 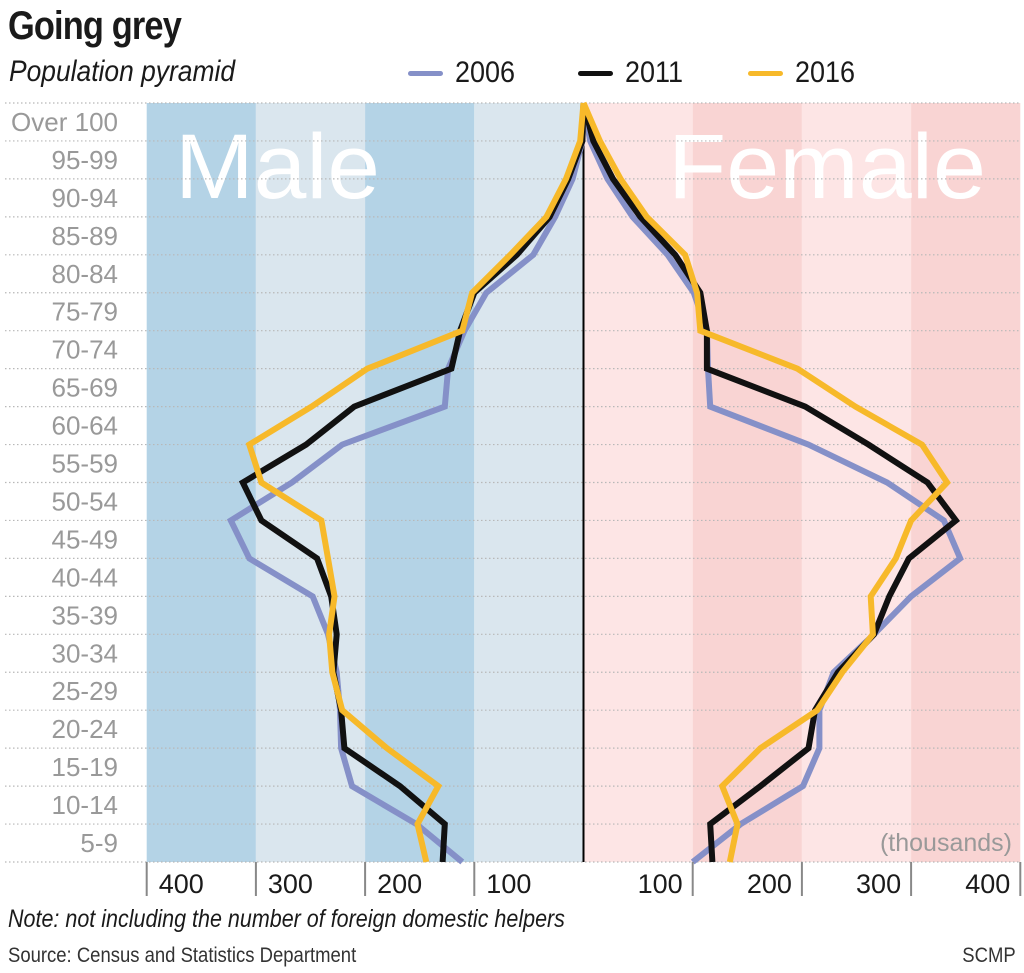 I want to click on x-axis: 400 300 200 100 100 200 300 400, so click(x=583, y=880).